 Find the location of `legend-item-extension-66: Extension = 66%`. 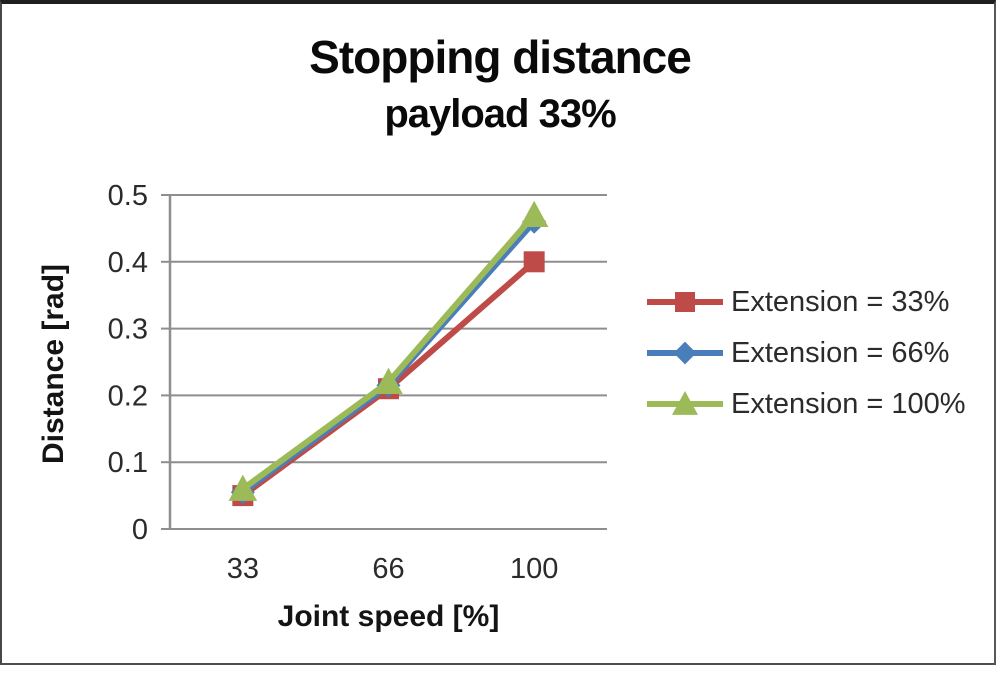

legend-item-extension-66: Extension = 66% is located at coordinates (805, 353).